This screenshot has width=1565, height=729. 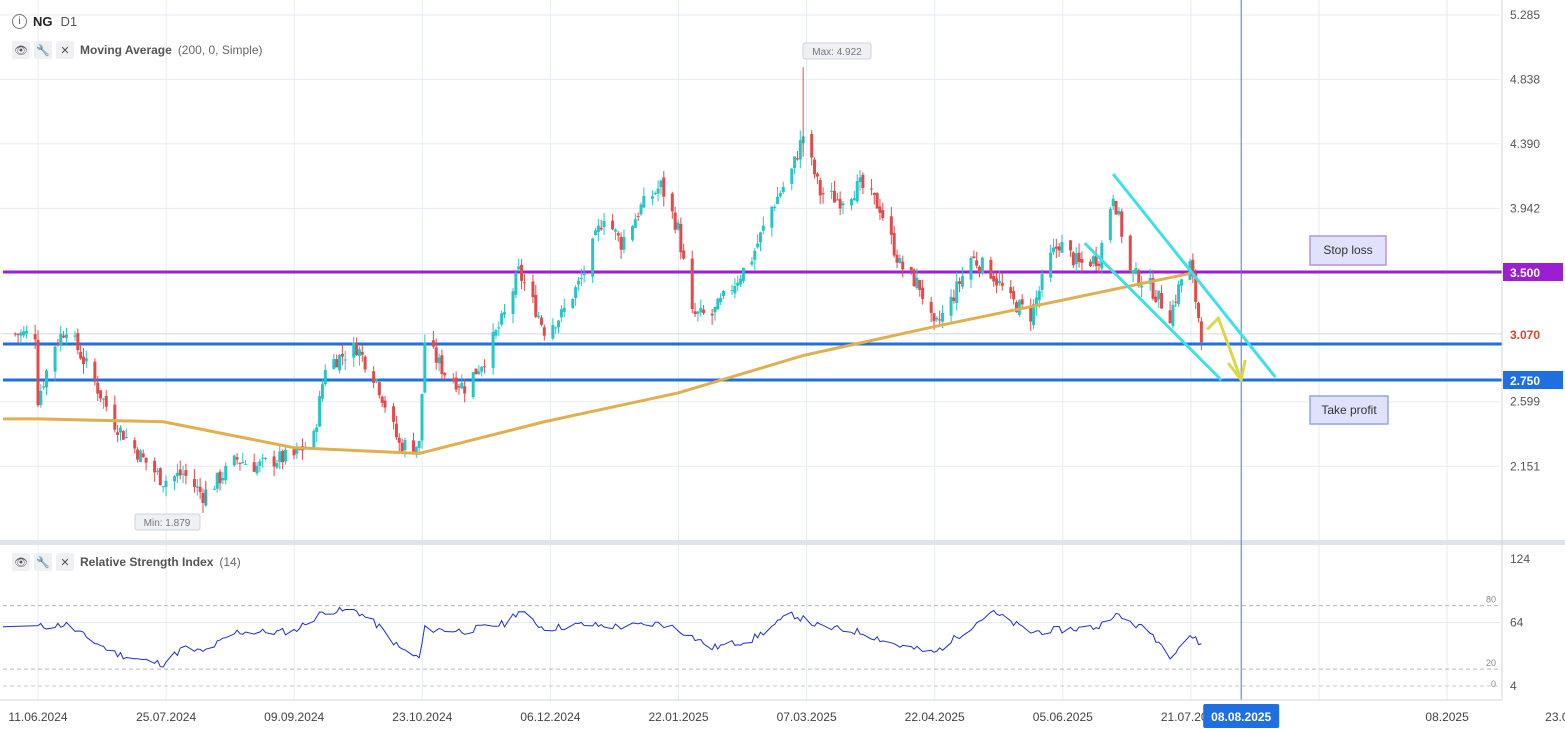 What do you see at coordinates (1063, 717) in the screenshot?
I see `time-tick-label: 05.06.2025` at bounding box center [1063, 717].